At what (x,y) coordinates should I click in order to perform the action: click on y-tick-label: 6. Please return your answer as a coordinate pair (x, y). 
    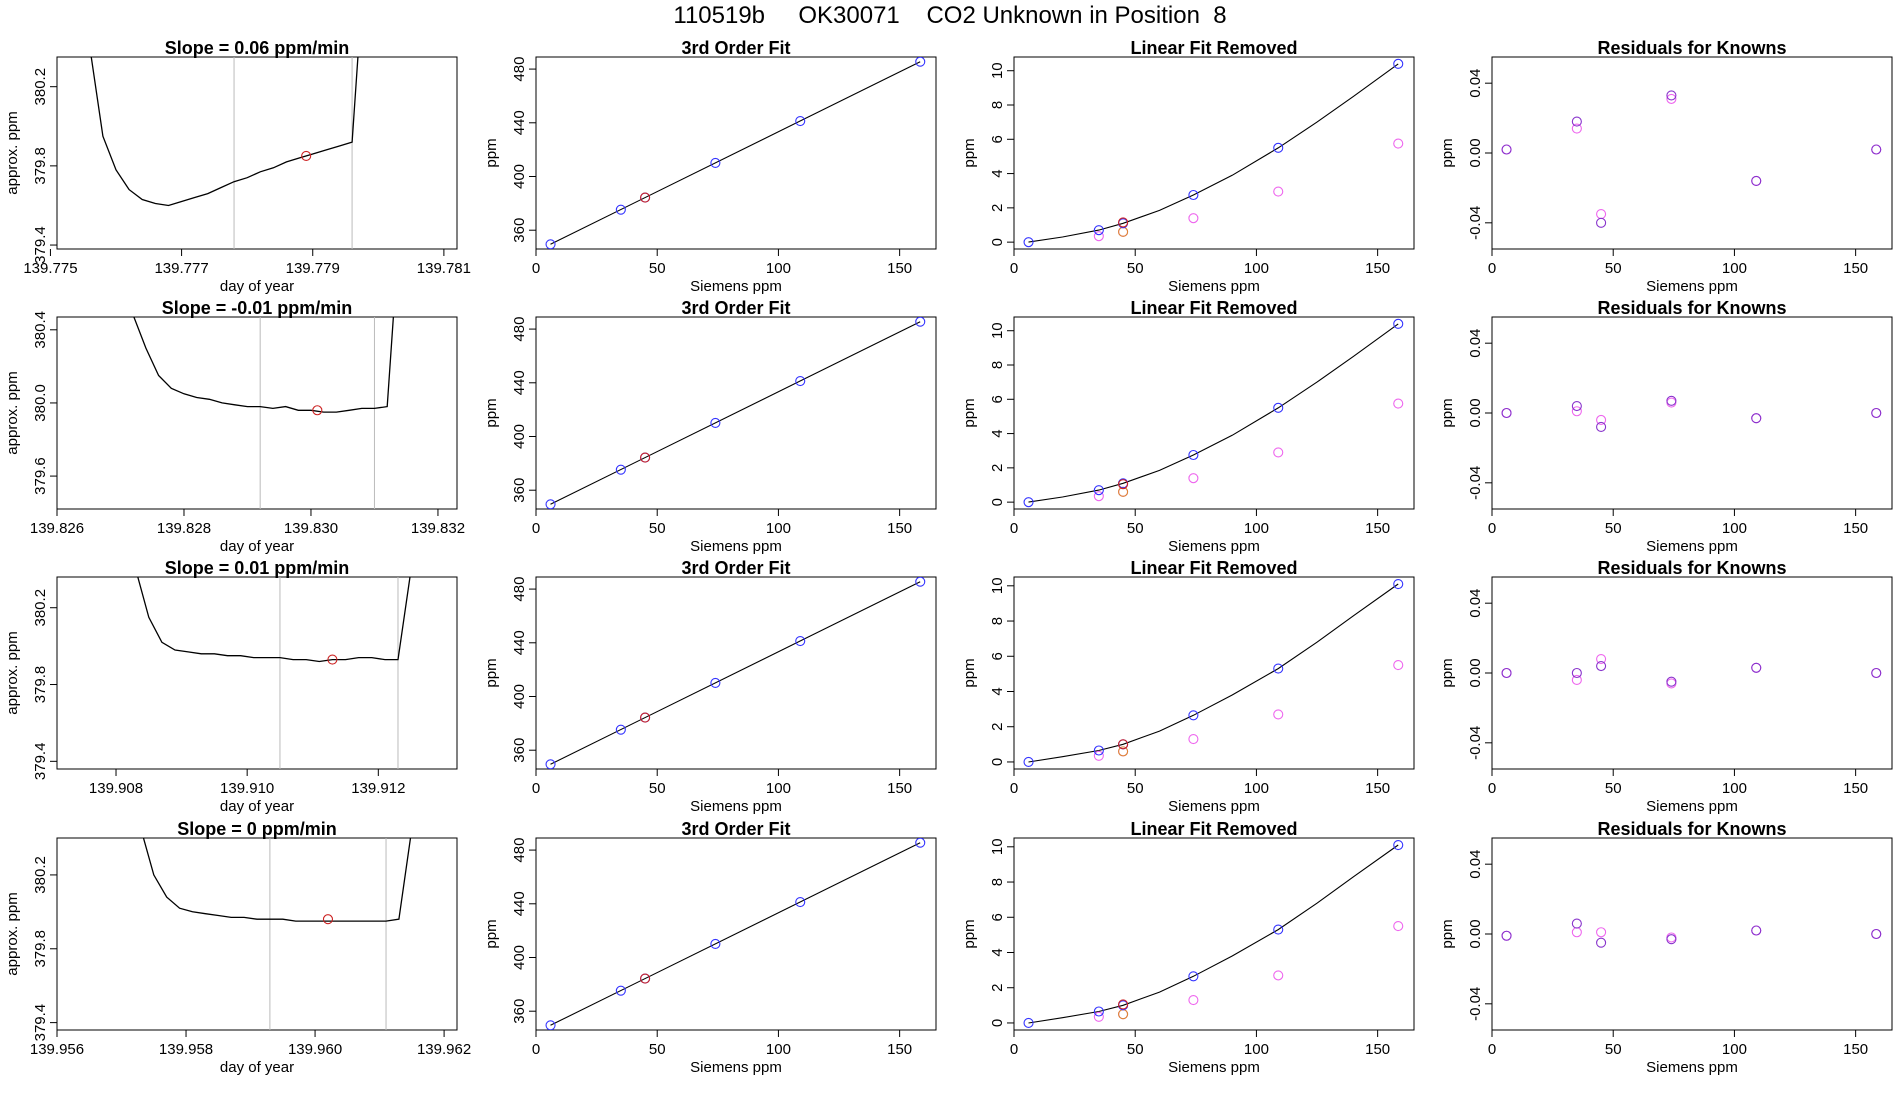
    Looking at the image, I should click on (997, 917).